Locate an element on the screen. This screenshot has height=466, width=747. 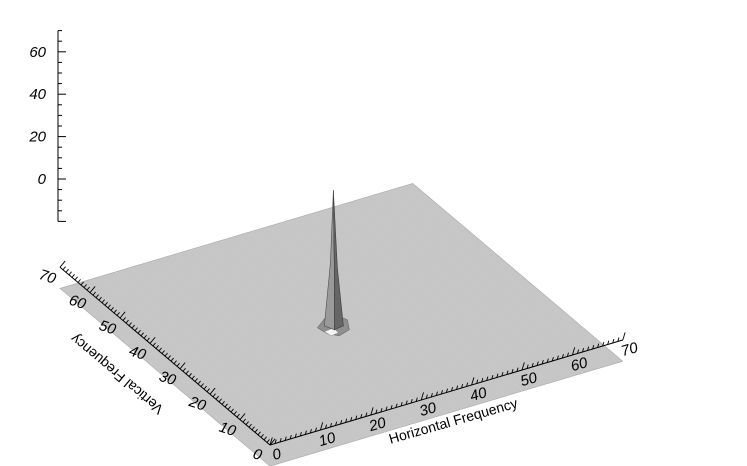
z-tick-label: 20 is located at coordinates (37, 137).